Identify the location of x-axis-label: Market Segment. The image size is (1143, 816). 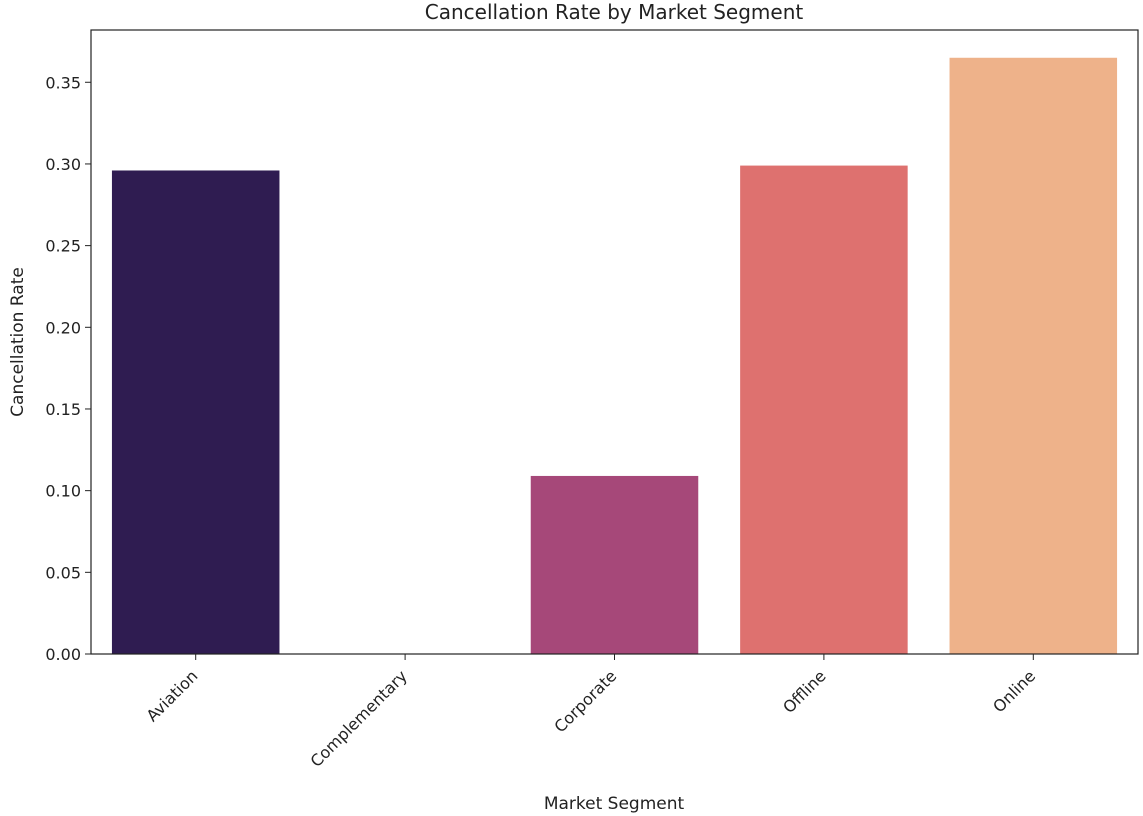
(614, 804).